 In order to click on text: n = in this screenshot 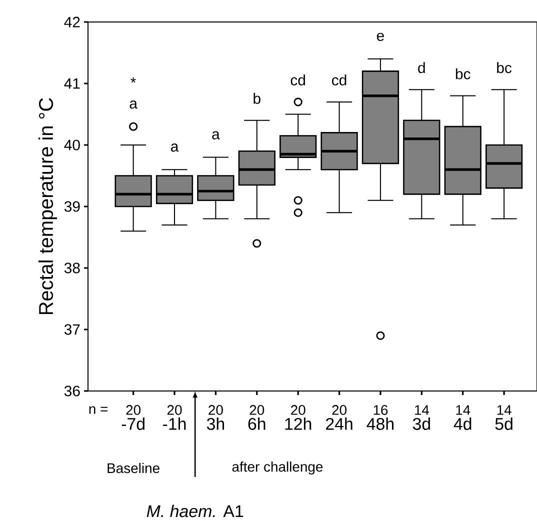, I will do `click(98, 410)`.